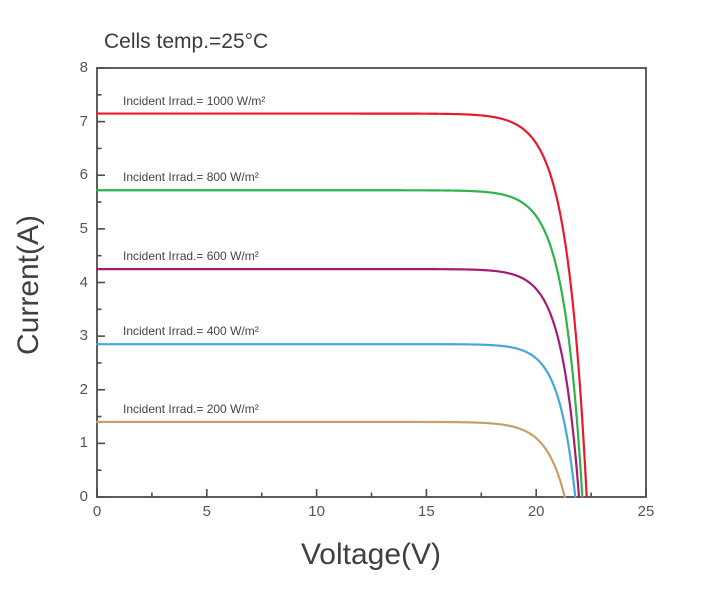  What do you see at coordinates (83, 443) in the screenshot?
I see `y-tick-label-1: 1` at bounding box center [83, 443].